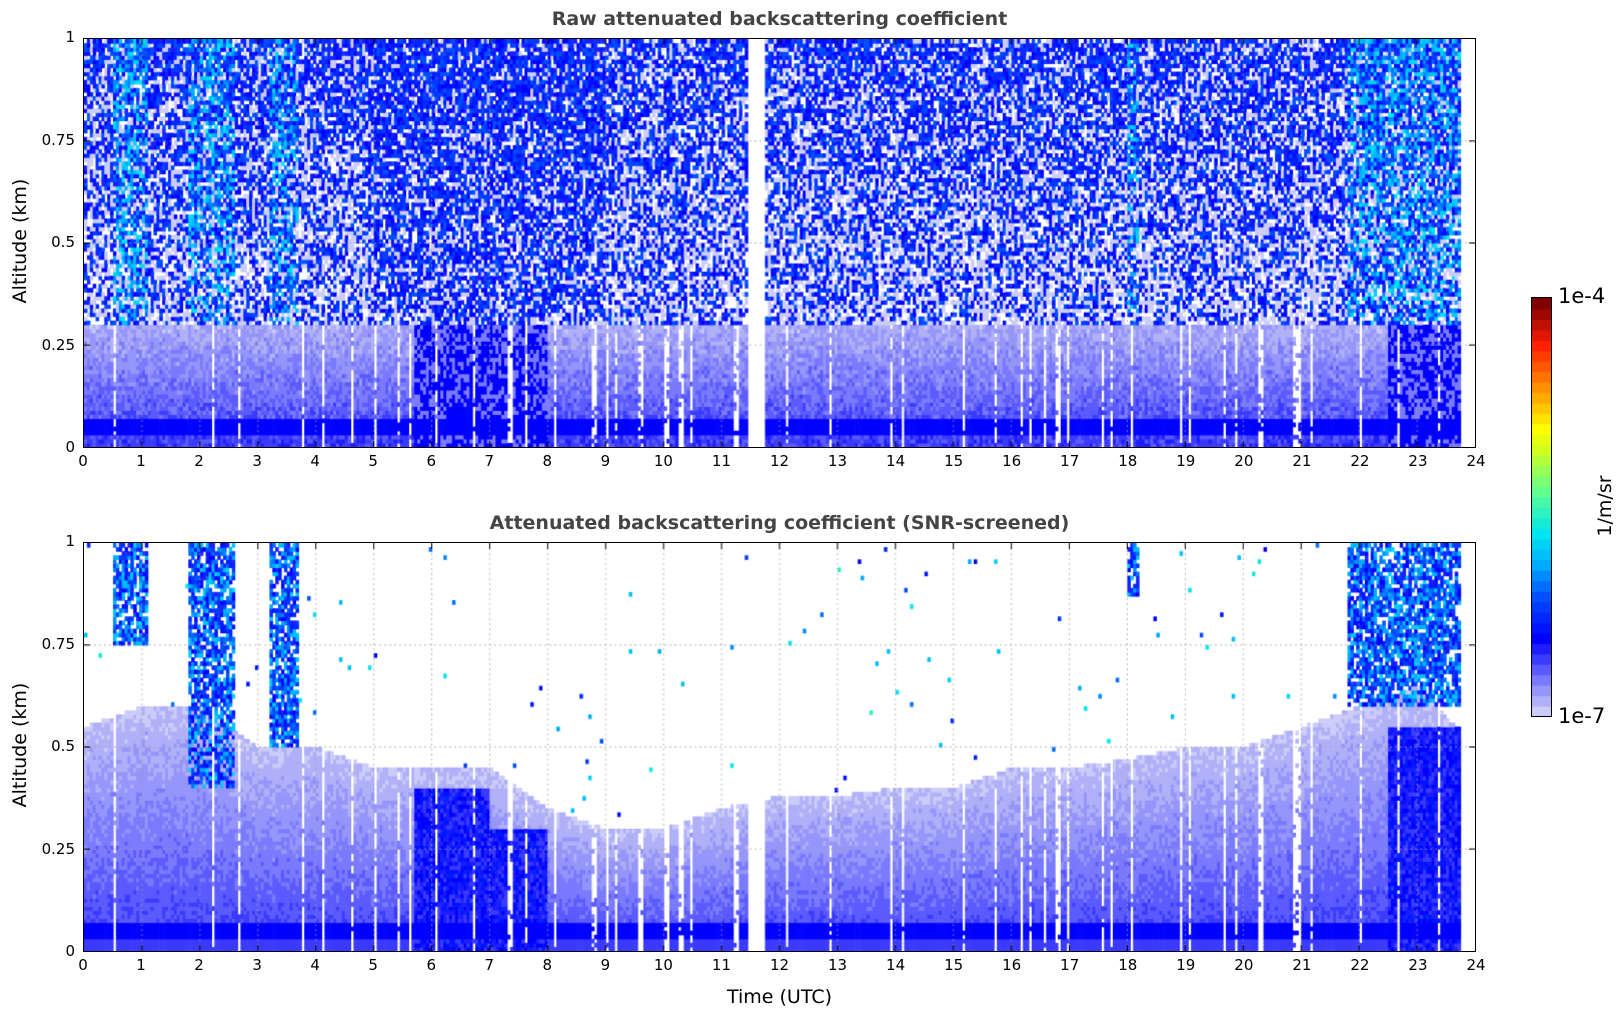 The height and width of the screenshot is (1020, 1621). What do you see at coordinates (779, 997) in the screenshot?
I see `x-axis-label: Time (UTC)` at bounding box center [779, 997].